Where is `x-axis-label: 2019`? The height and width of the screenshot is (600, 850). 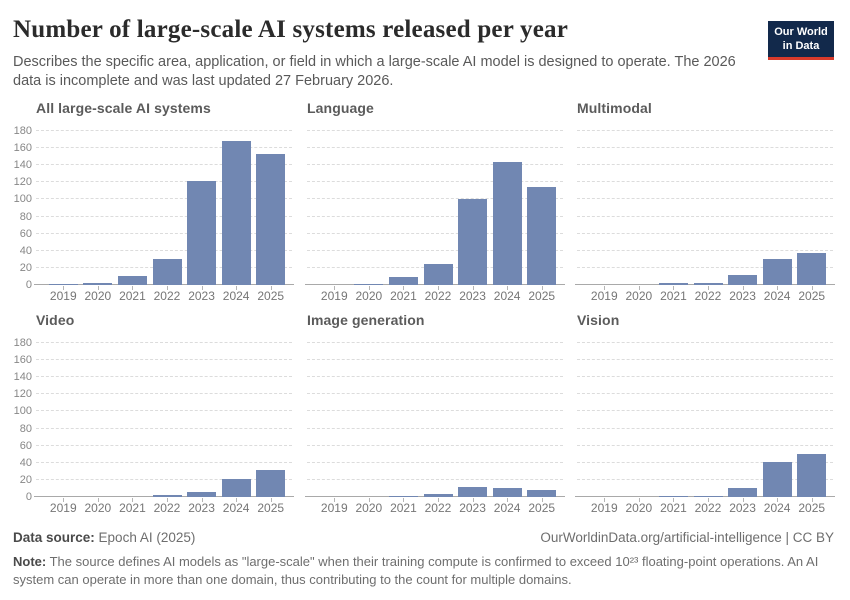 x-axis-label: 2019 is located at coordinates (63, 508).